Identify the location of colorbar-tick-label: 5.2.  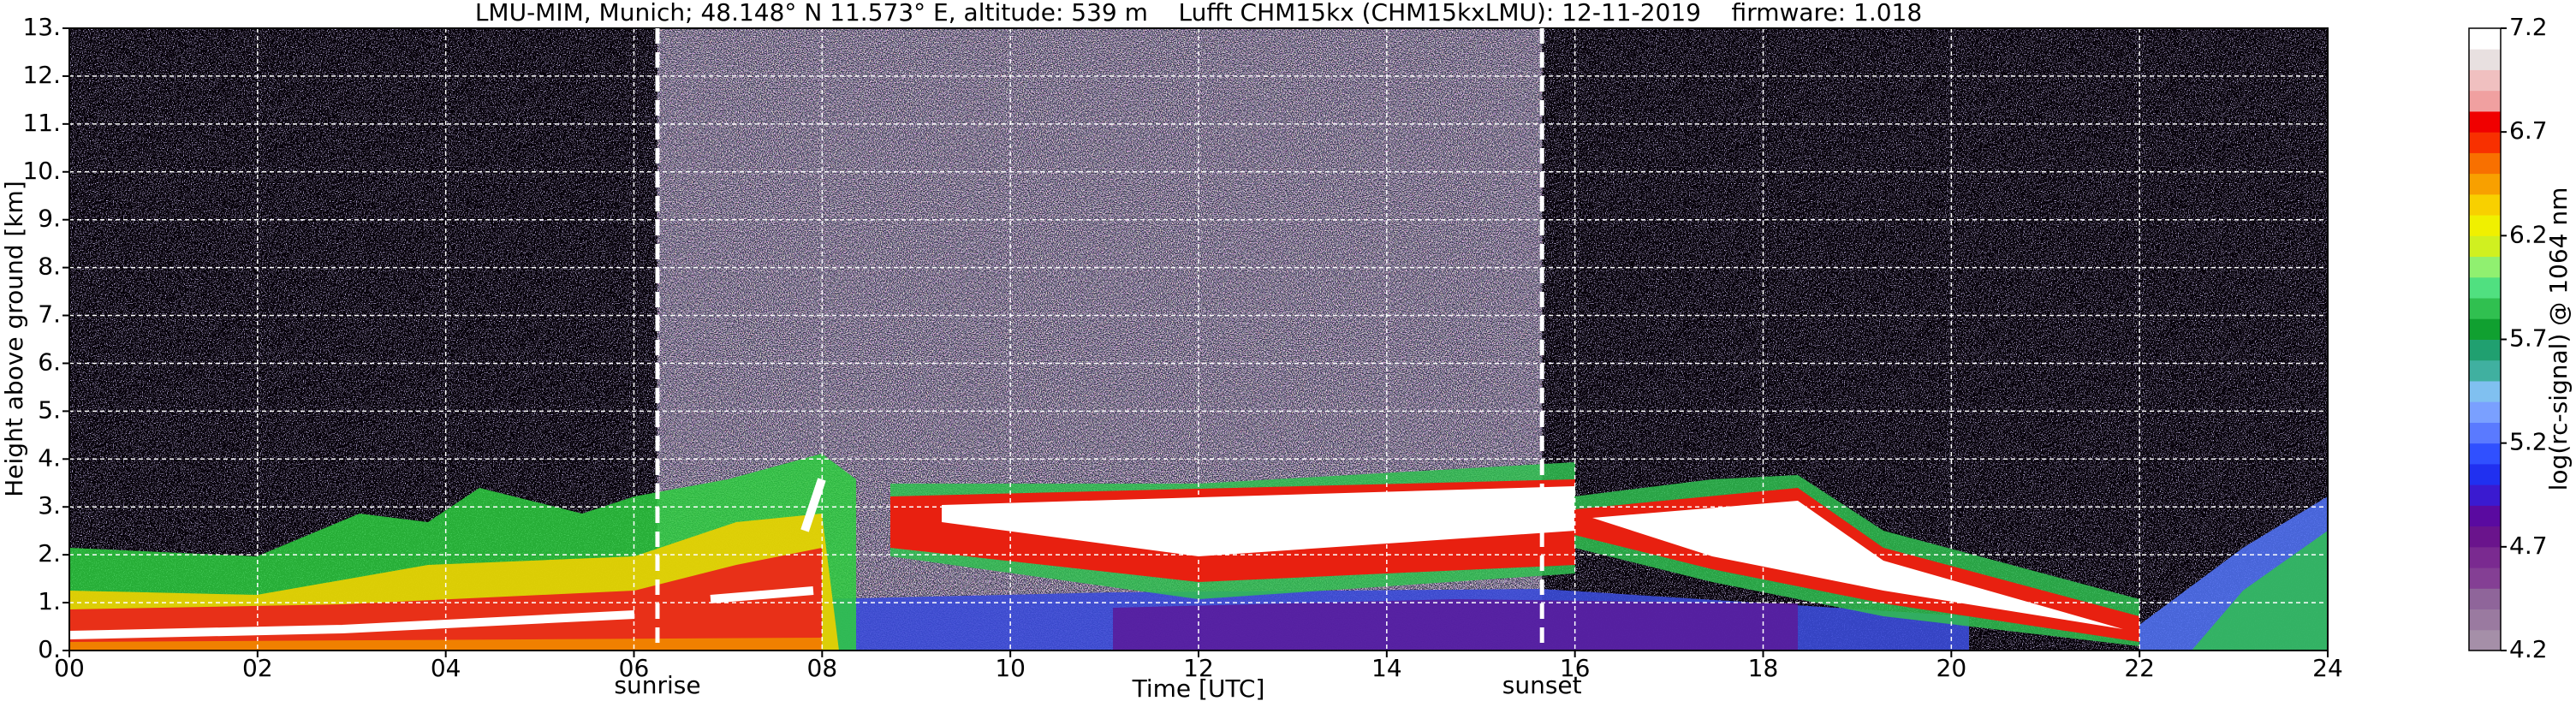
(2529, 442).